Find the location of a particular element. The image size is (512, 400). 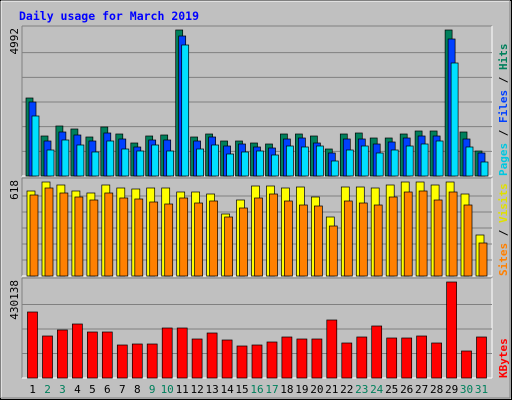

x-tick-label: 8 is located at coordinates (137, 389).